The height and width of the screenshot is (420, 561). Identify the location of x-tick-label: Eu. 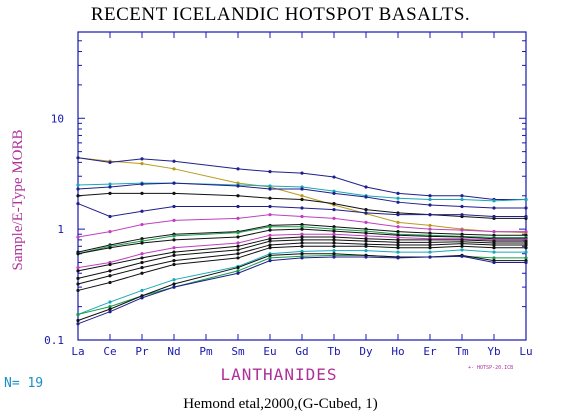
(269, 351).